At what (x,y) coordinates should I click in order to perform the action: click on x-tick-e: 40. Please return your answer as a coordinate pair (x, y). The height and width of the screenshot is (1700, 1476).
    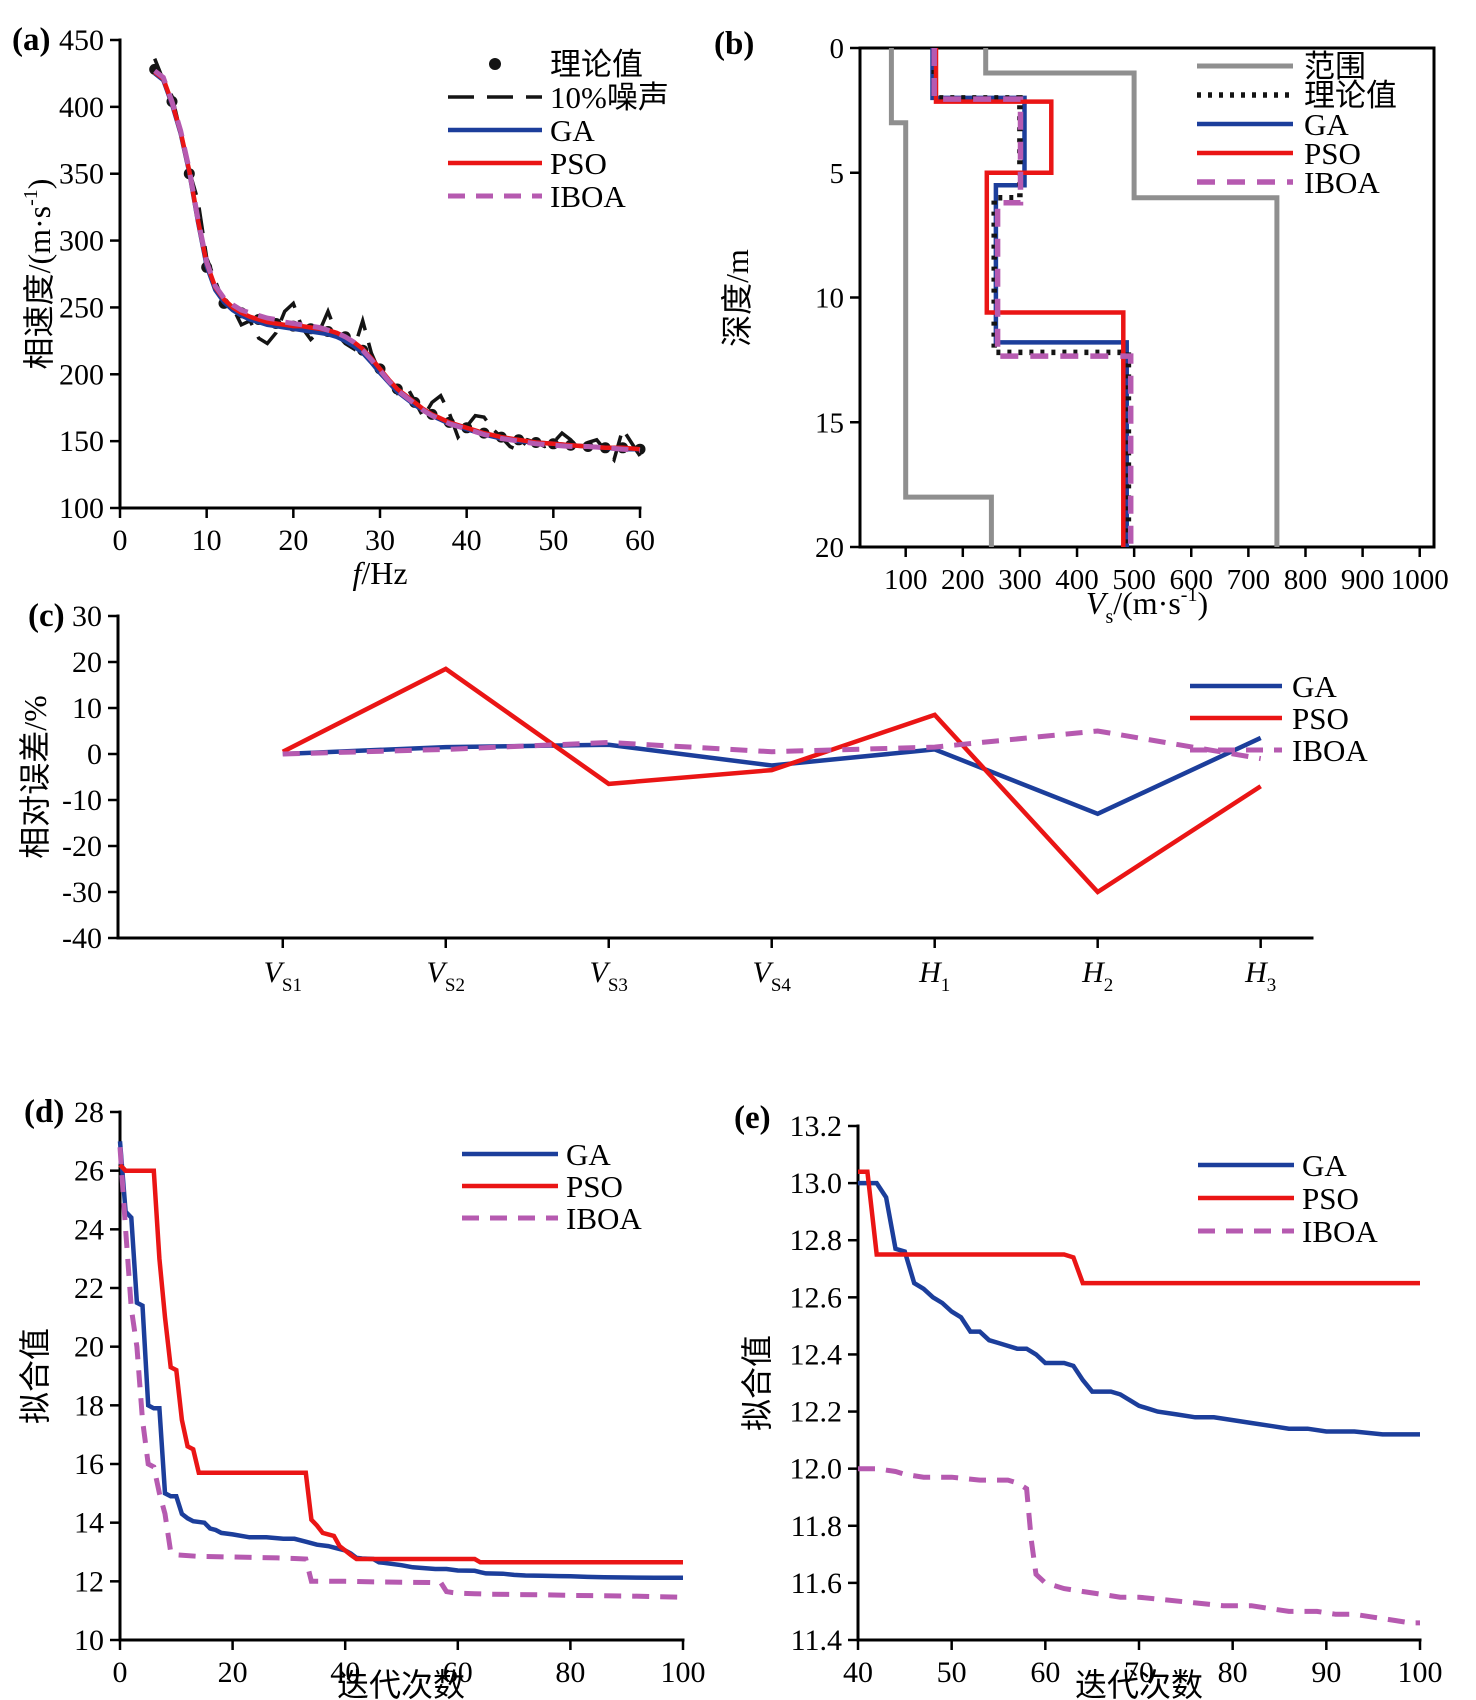
    Looking at the image, I should click on (858, 1672).